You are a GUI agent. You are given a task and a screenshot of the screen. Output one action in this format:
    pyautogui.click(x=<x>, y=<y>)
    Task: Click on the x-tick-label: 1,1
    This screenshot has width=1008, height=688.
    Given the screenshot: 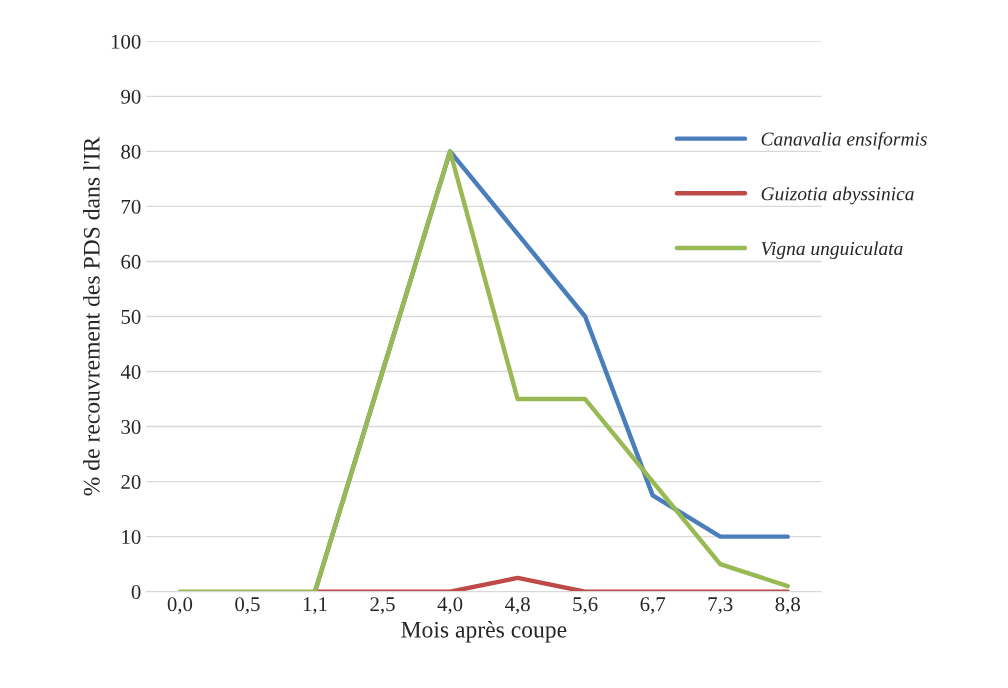 What is the action you would take?
    pyautogui.click(x=315, y=606)
    